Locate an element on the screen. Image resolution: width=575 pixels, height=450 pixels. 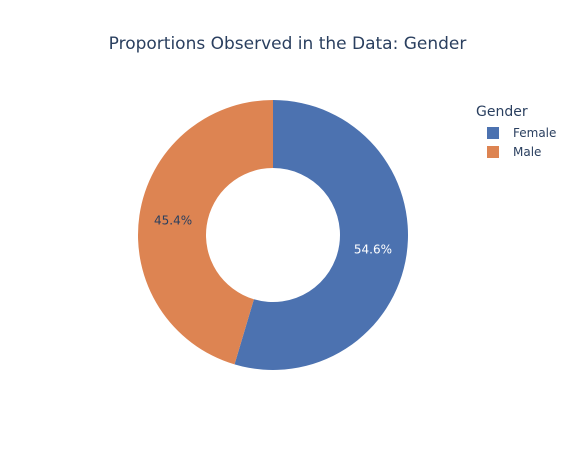
slice-label-female: 54.6% is located at coordinates (373, 250).